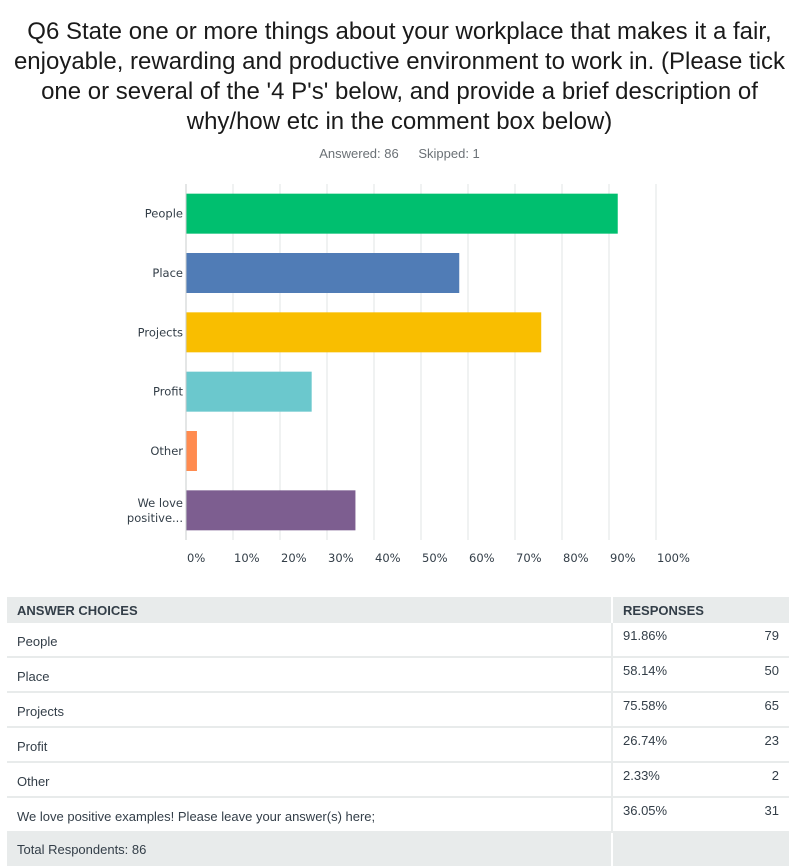 The height and width of the screenshot is (866, 799). I want to click on category-label: Place, so click(167, 273).